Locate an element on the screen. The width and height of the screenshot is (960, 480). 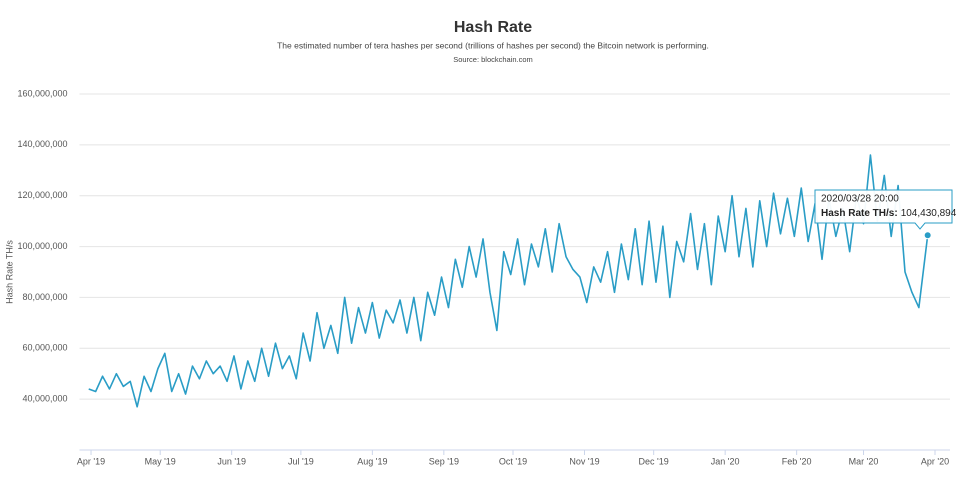
chart-title: Hash Rate is located at coordinates (493, 27).